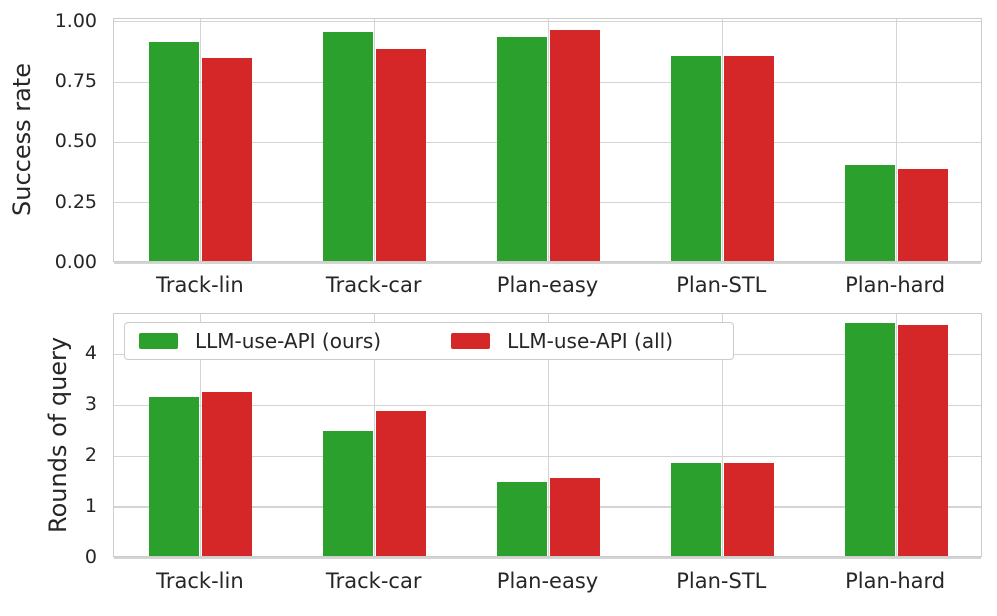 The width and height of the screenshot is (997, 616). I want to click on y-tick-label: 0, so click(90, 557).